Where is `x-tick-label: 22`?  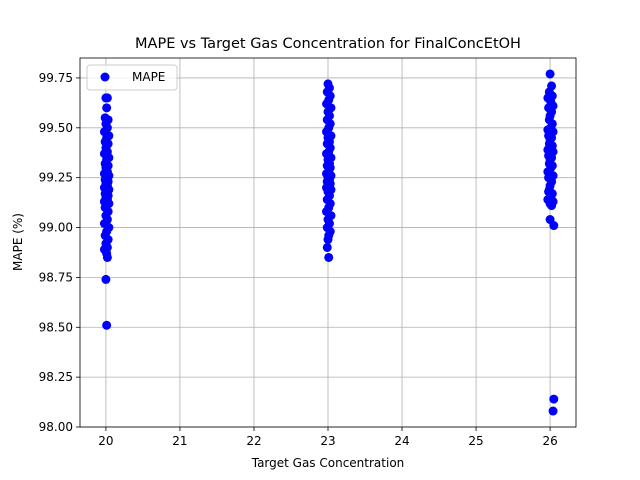 x-tick-label: 22 is located at coordinates (253, 441).